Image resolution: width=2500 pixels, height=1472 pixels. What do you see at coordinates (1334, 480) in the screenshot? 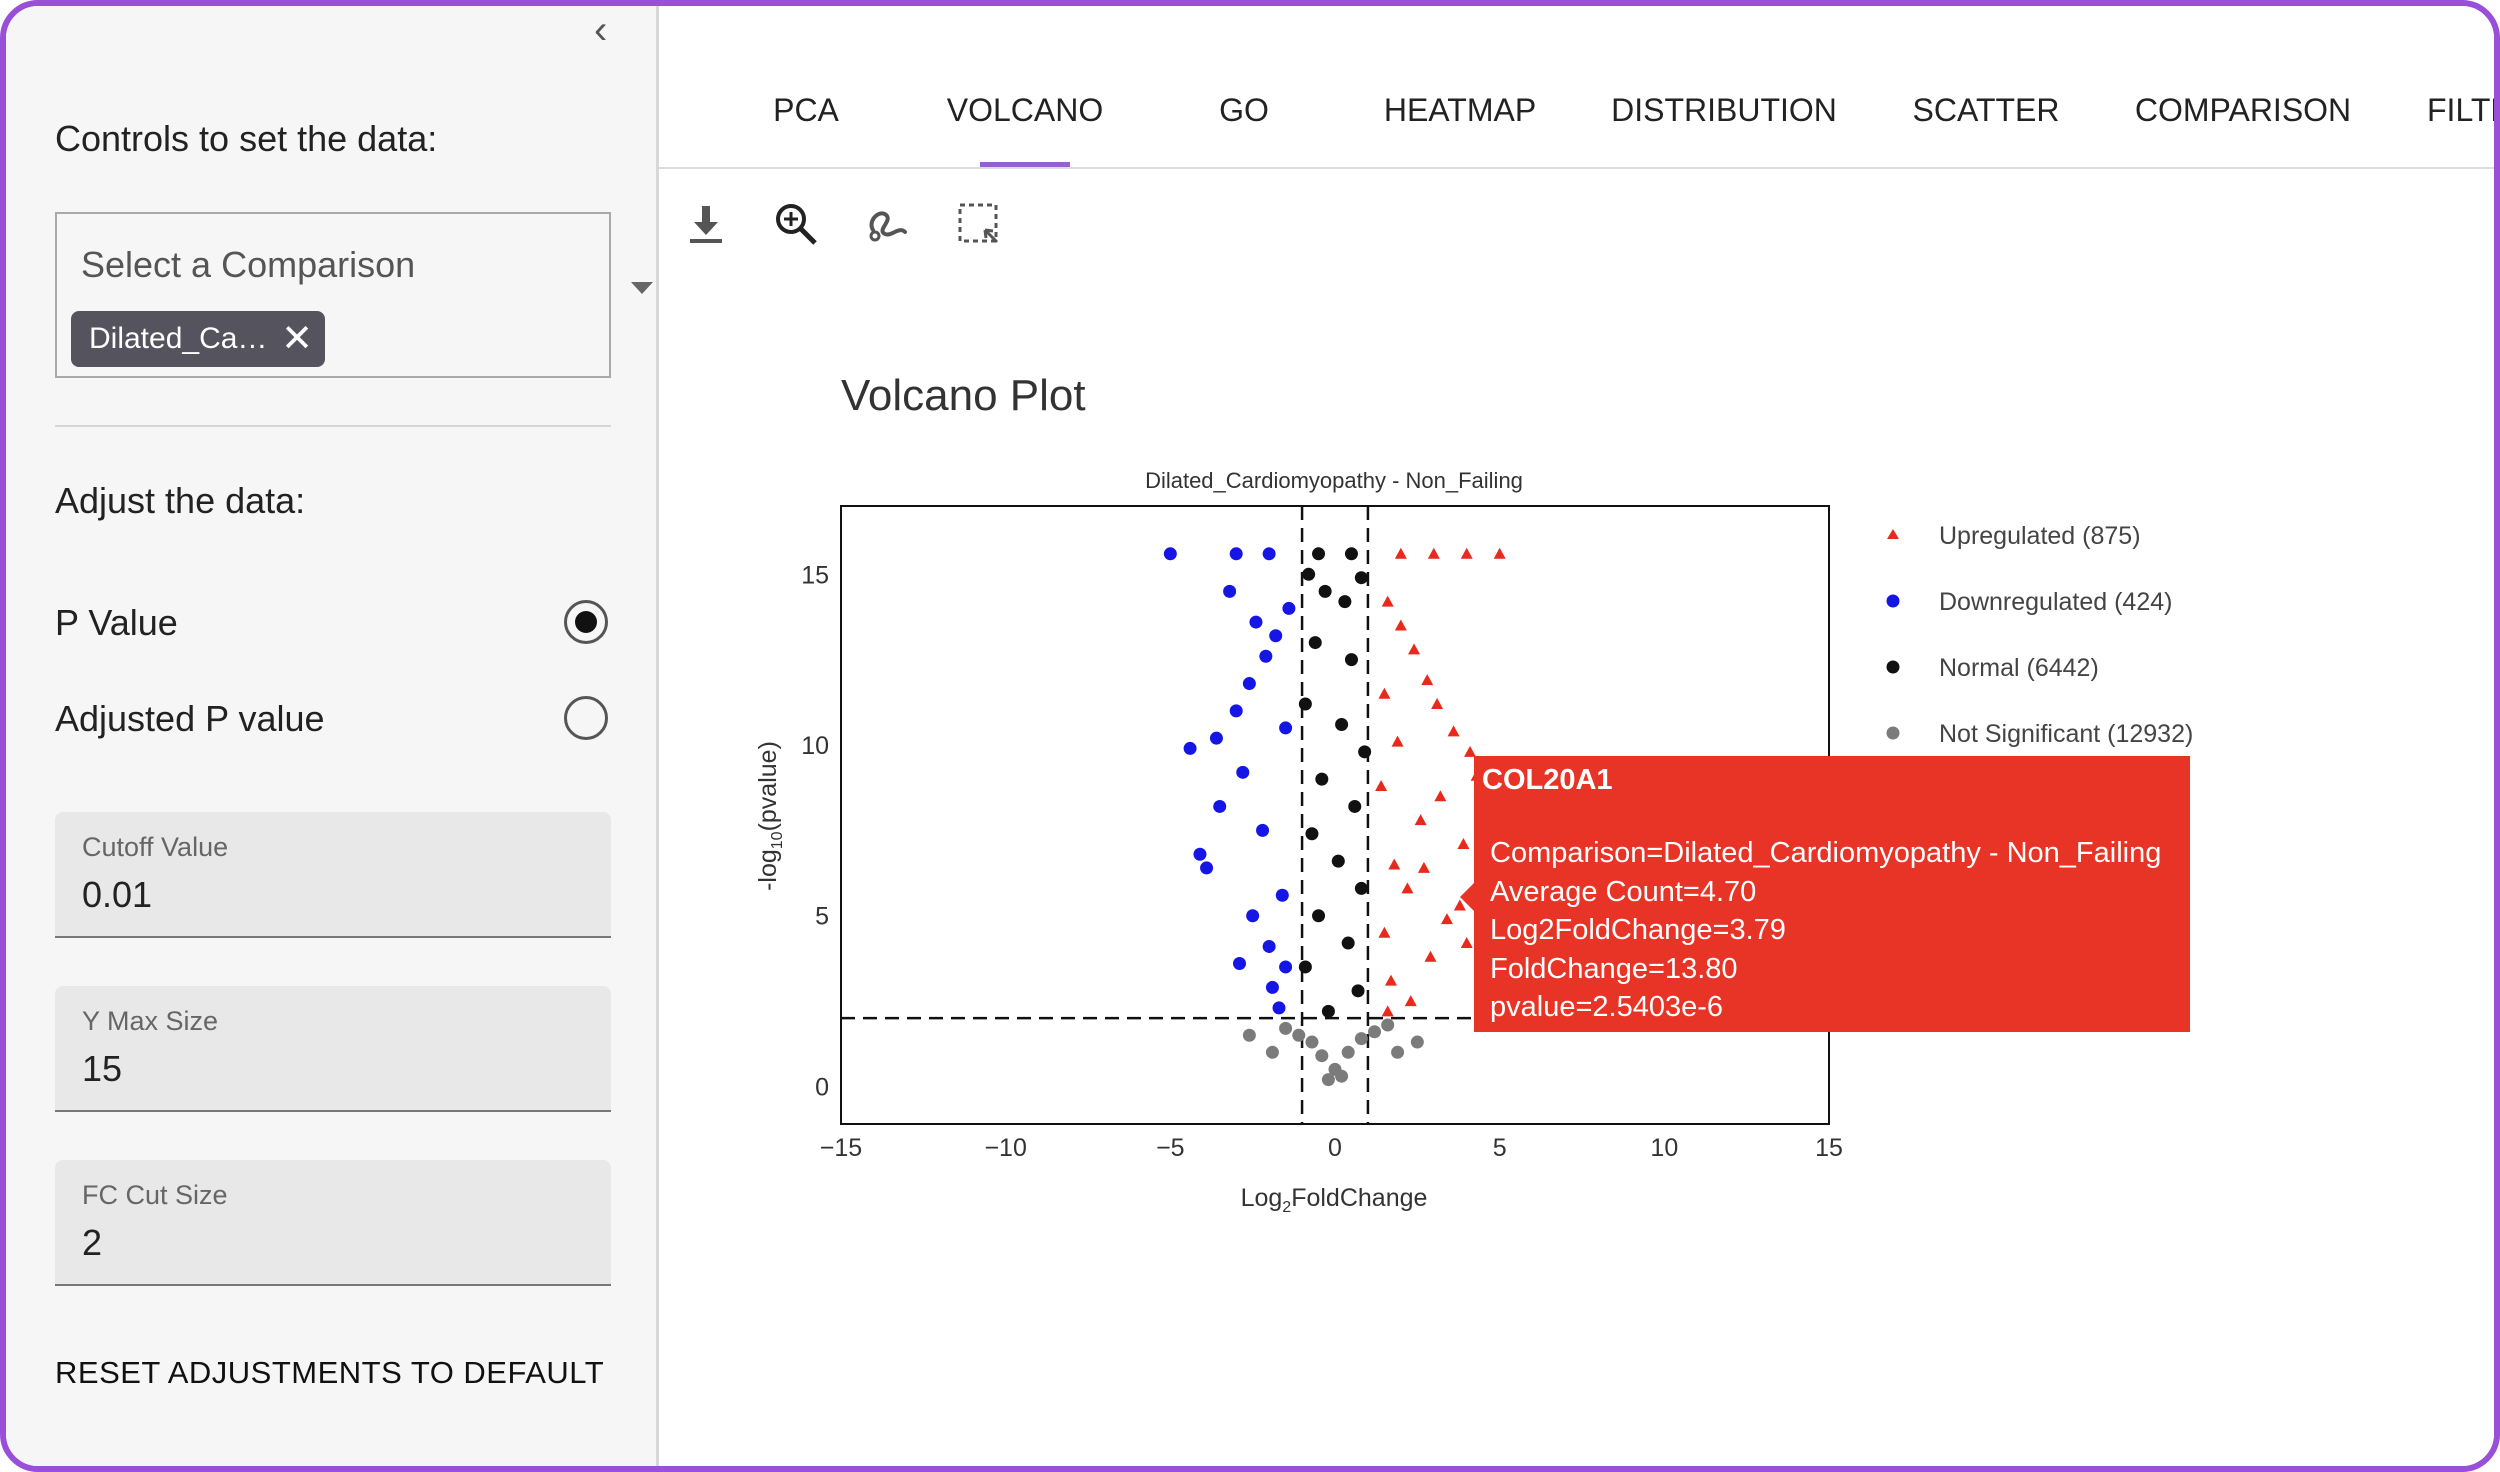
I see `chart-title: Dilated_Cardiomyopathy - Non_Failing` at bounding box center [1334, 480].